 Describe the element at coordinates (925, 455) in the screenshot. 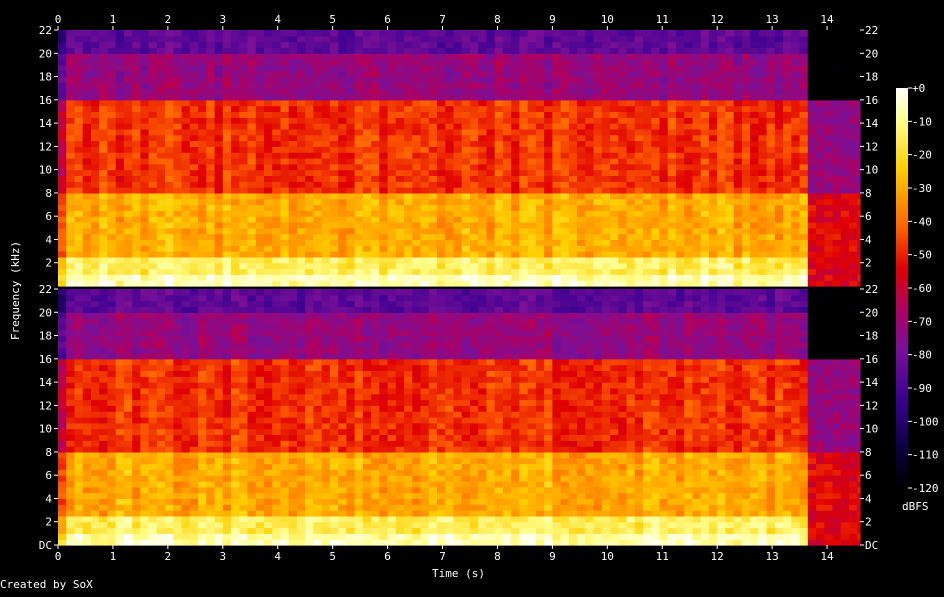

I see `colorbar-tick-label: -110` at that location.